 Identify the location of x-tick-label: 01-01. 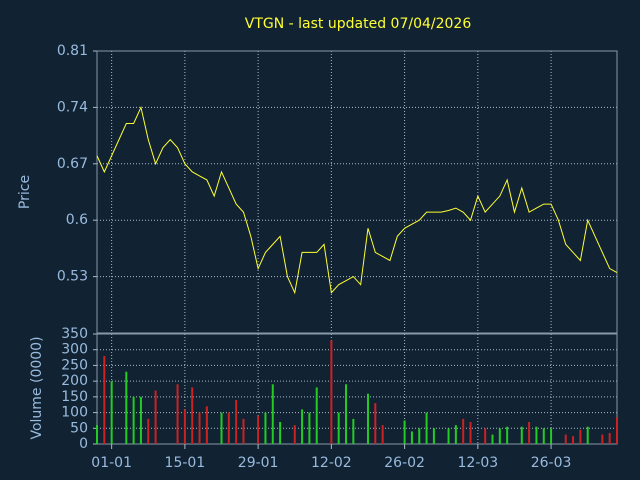
(111, 463).